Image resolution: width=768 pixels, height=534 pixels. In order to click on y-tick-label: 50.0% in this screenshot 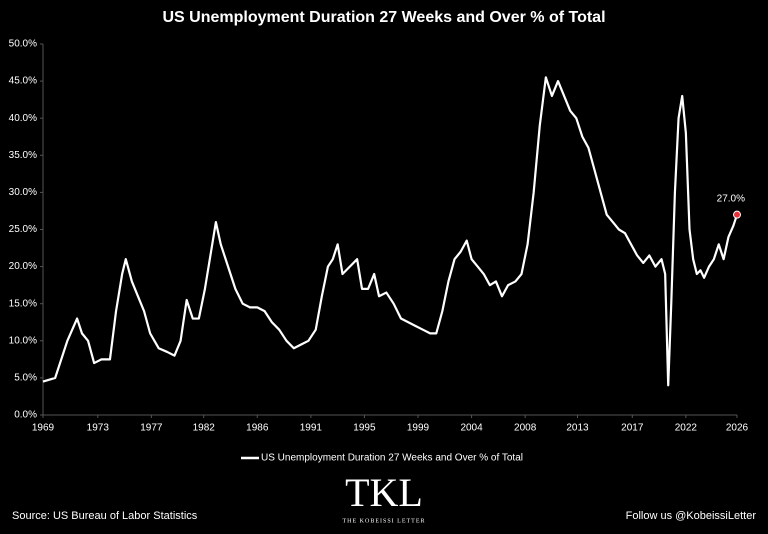, I will do `click(23, 44)`.